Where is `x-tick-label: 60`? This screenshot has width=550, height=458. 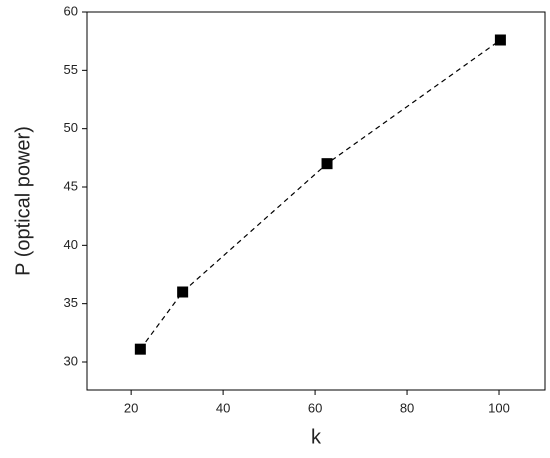
x-tick-label: 60 is located at coordinates (315, 407).